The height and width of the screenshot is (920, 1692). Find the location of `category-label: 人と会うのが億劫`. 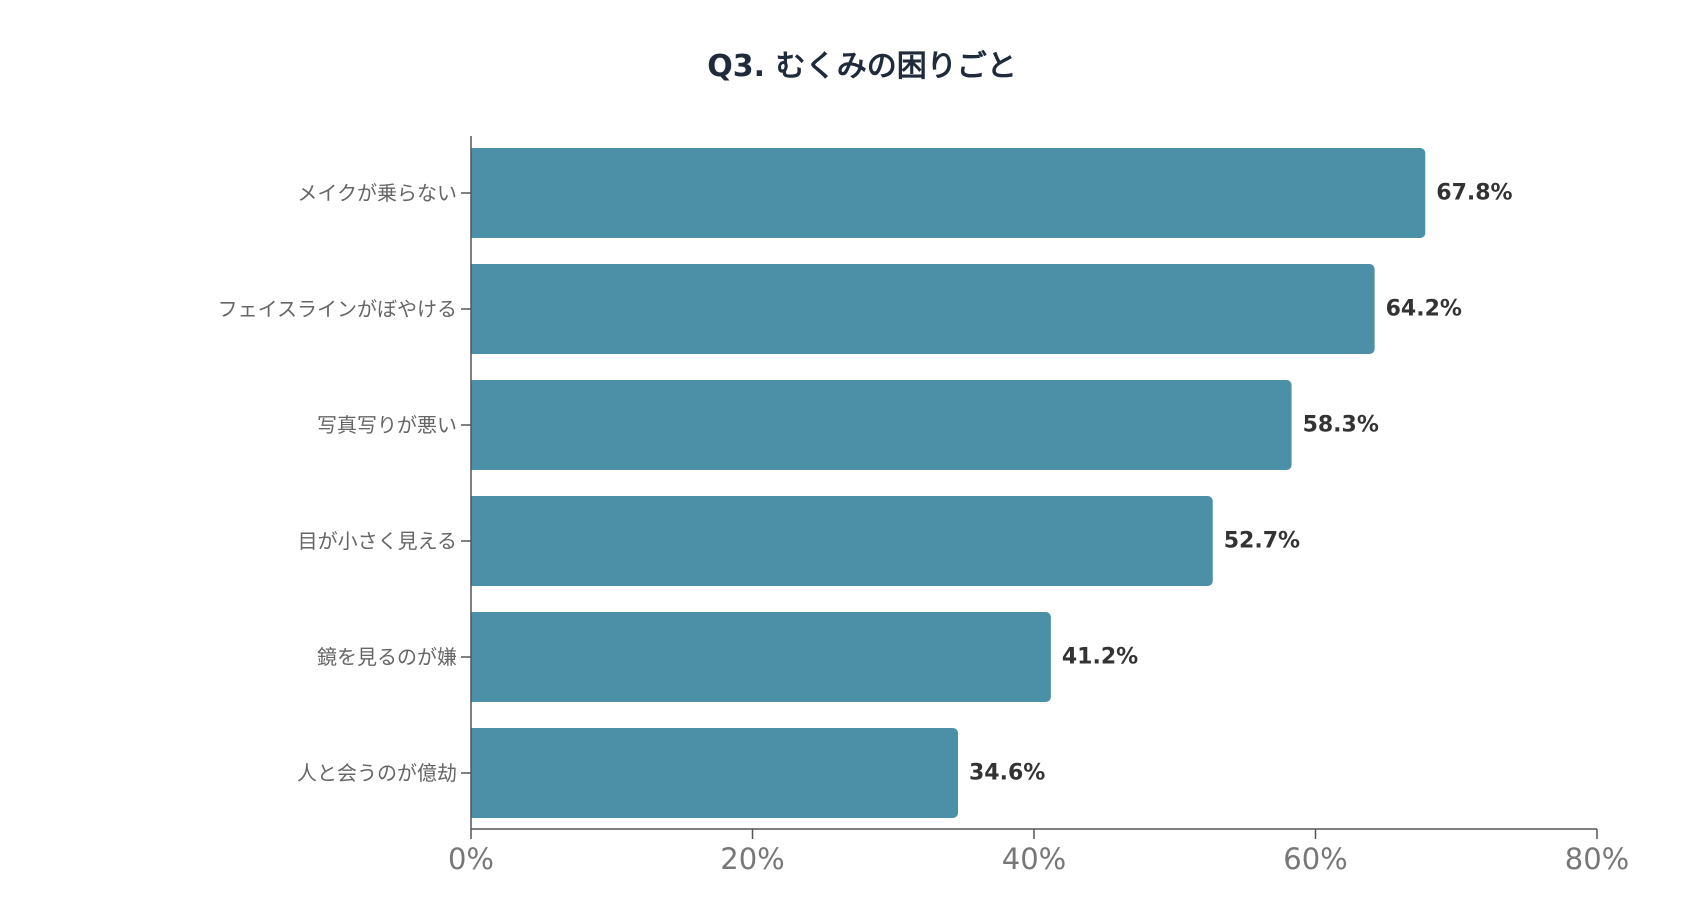

category-label: 人と会うのが億劫 is located at coordinates (377, 773).